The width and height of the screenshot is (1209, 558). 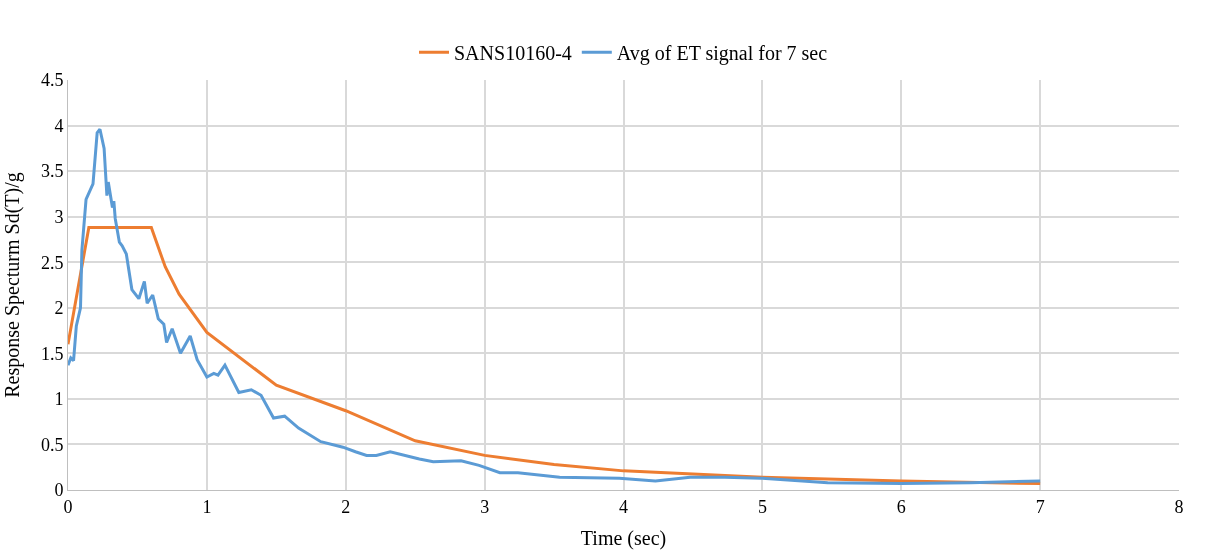 I want to click on y-tick-label: 2.5, so click(x=52, y=262).